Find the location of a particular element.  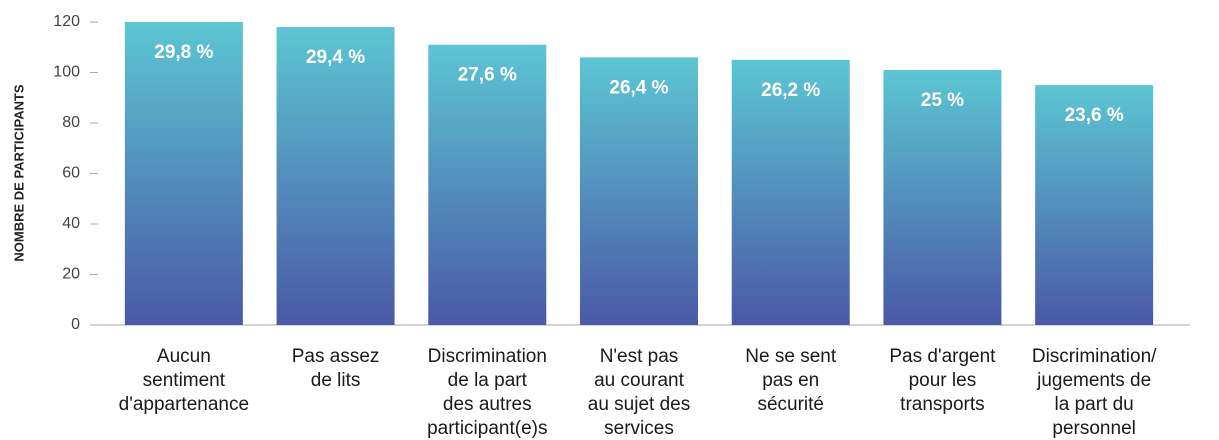

value-label: 26,2 % is located at coordinates (790, 90).